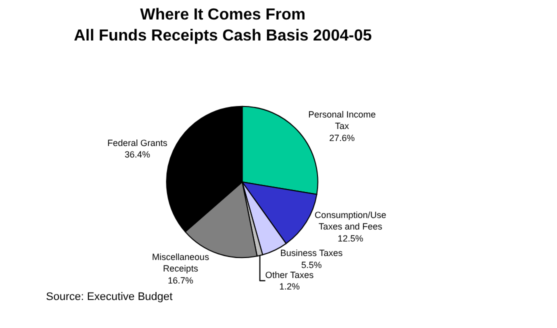 The height and width of the screenshot is (328, 557). Describe the element at coordinates (312, 253) in the screenshot. I see `slice-label: Business Taxes` at that location.